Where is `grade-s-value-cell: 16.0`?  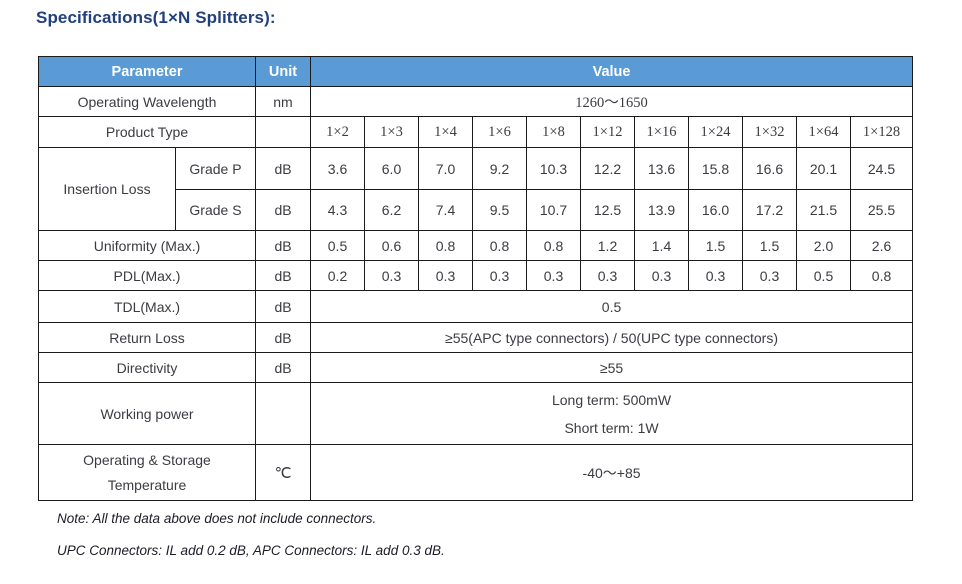
grade-s-value-cell: 16.0 is located at coordinates (715, 210).